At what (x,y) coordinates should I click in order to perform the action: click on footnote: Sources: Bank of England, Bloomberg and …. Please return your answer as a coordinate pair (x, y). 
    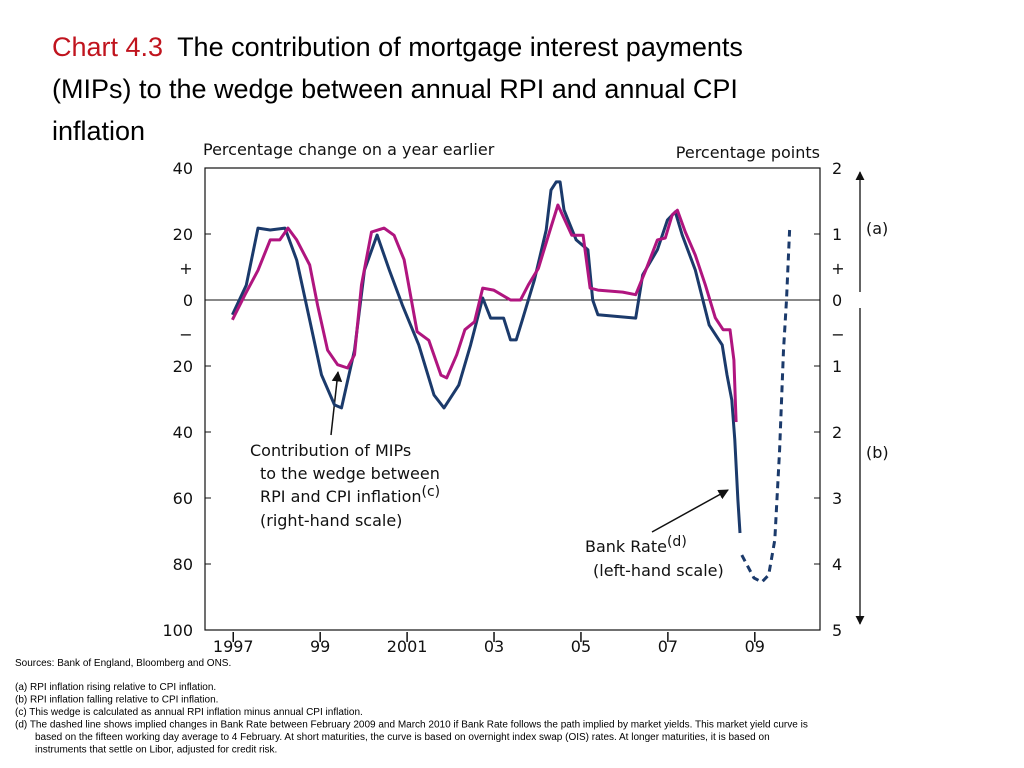
    Looking at the image, I should click on (123, 663).